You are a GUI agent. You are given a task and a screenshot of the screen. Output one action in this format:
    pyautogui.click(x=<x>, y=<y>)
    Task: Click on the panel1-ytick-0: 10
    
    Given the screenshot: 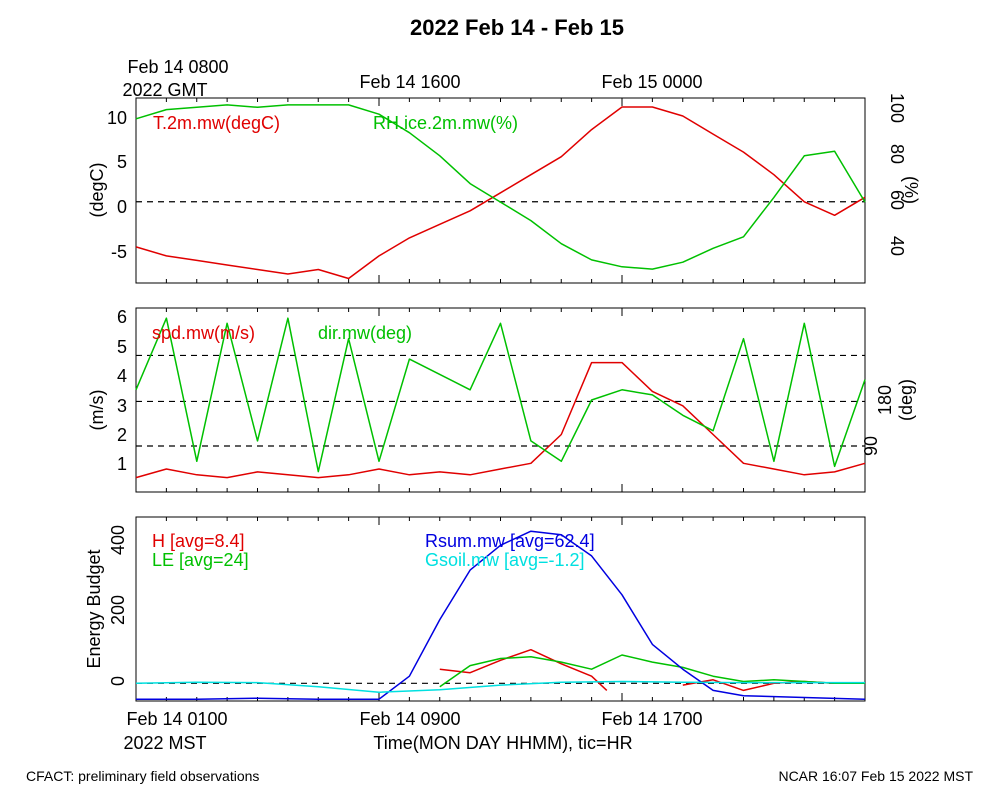 What is the action you would take?
    pyautogui.click(x=117, y=118)
    